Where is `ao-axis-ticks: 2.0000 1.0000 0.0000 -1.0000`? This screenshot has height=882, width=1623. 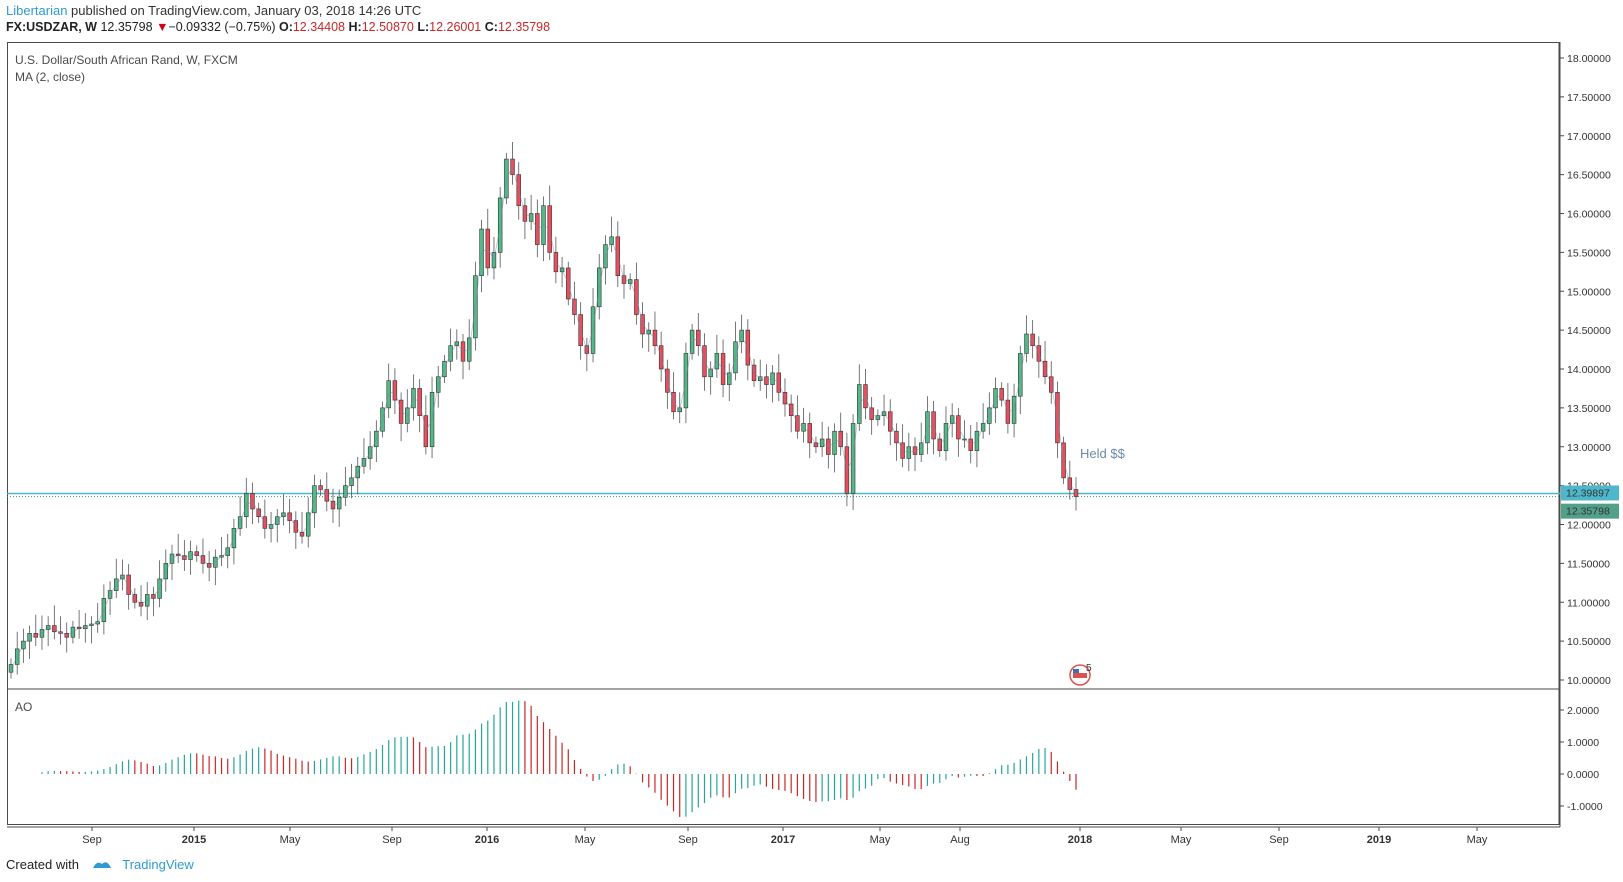 ao-axis-ticks: 2.0000 1.0000 0.0000 -1.0000 is located at coordinates (1581, 759).